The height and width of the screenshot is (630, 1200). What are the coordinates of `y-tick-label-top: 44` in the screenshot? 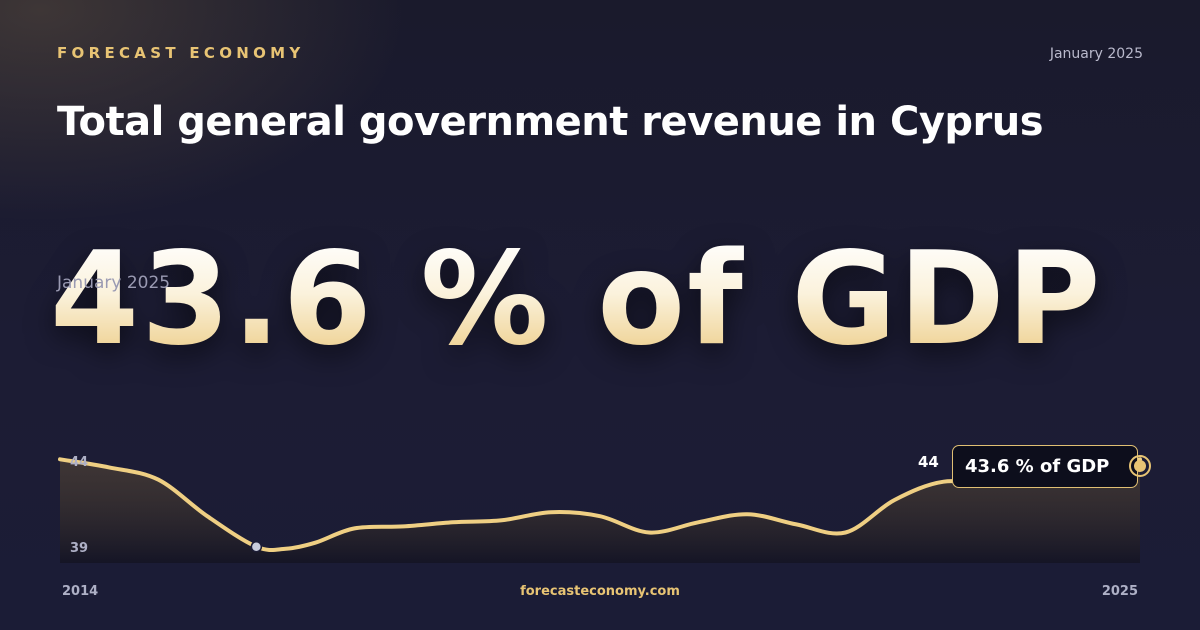 It's located at (79, 462).